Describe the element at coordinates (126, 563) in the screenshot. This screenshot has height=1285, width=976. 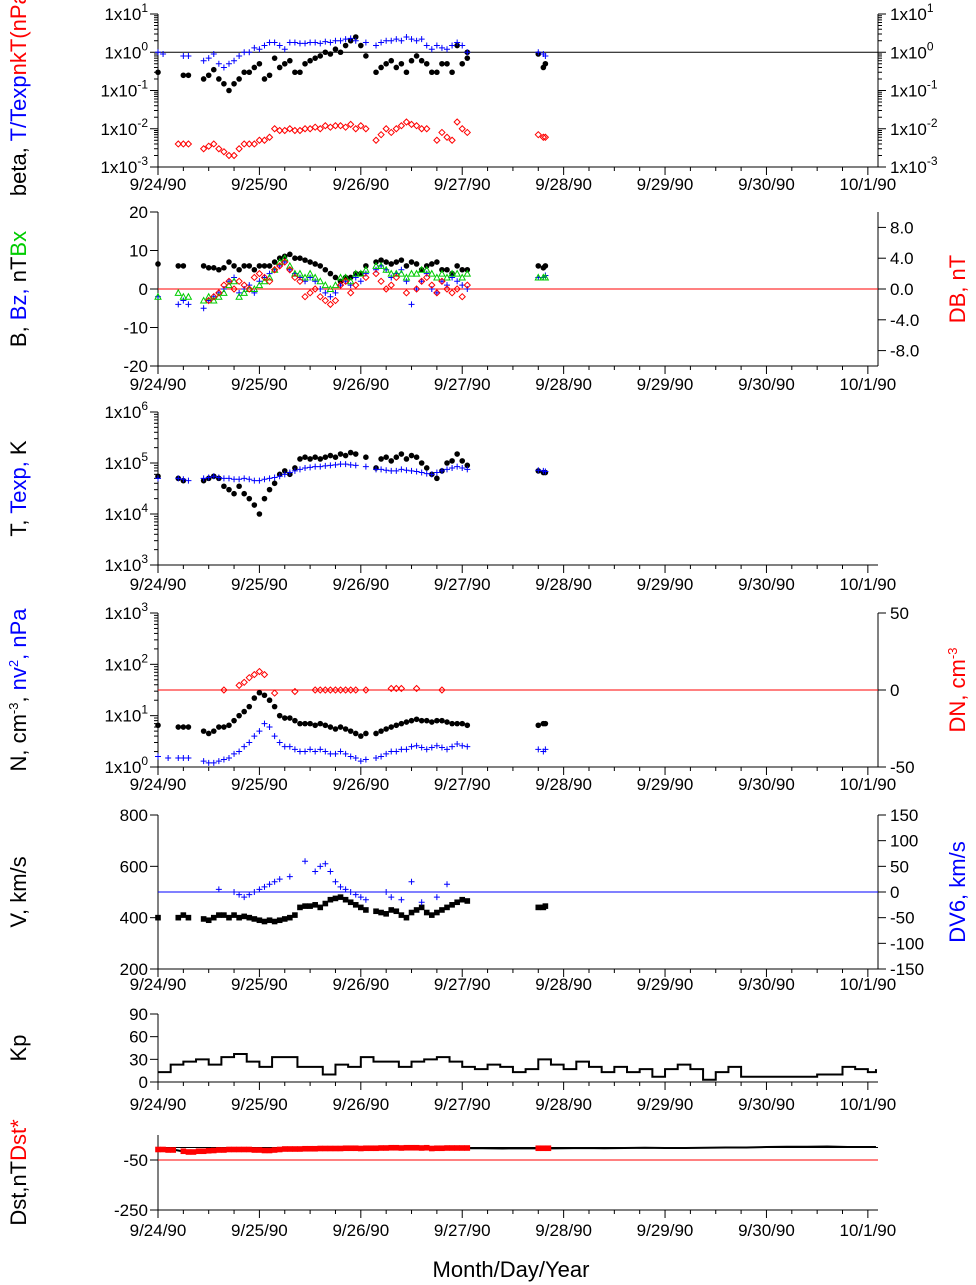
I see `tick-label: 1x10³` at that location.